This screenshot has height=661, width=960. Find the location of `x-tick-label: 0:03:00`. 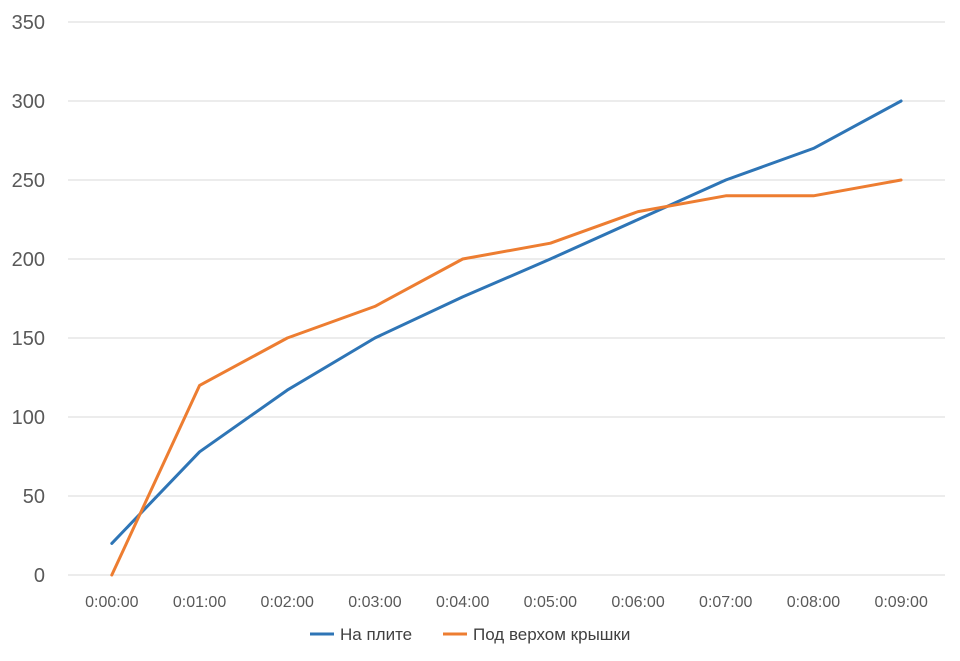

x-tick-label: 0:03:00 is located at coordinates (374, 602).